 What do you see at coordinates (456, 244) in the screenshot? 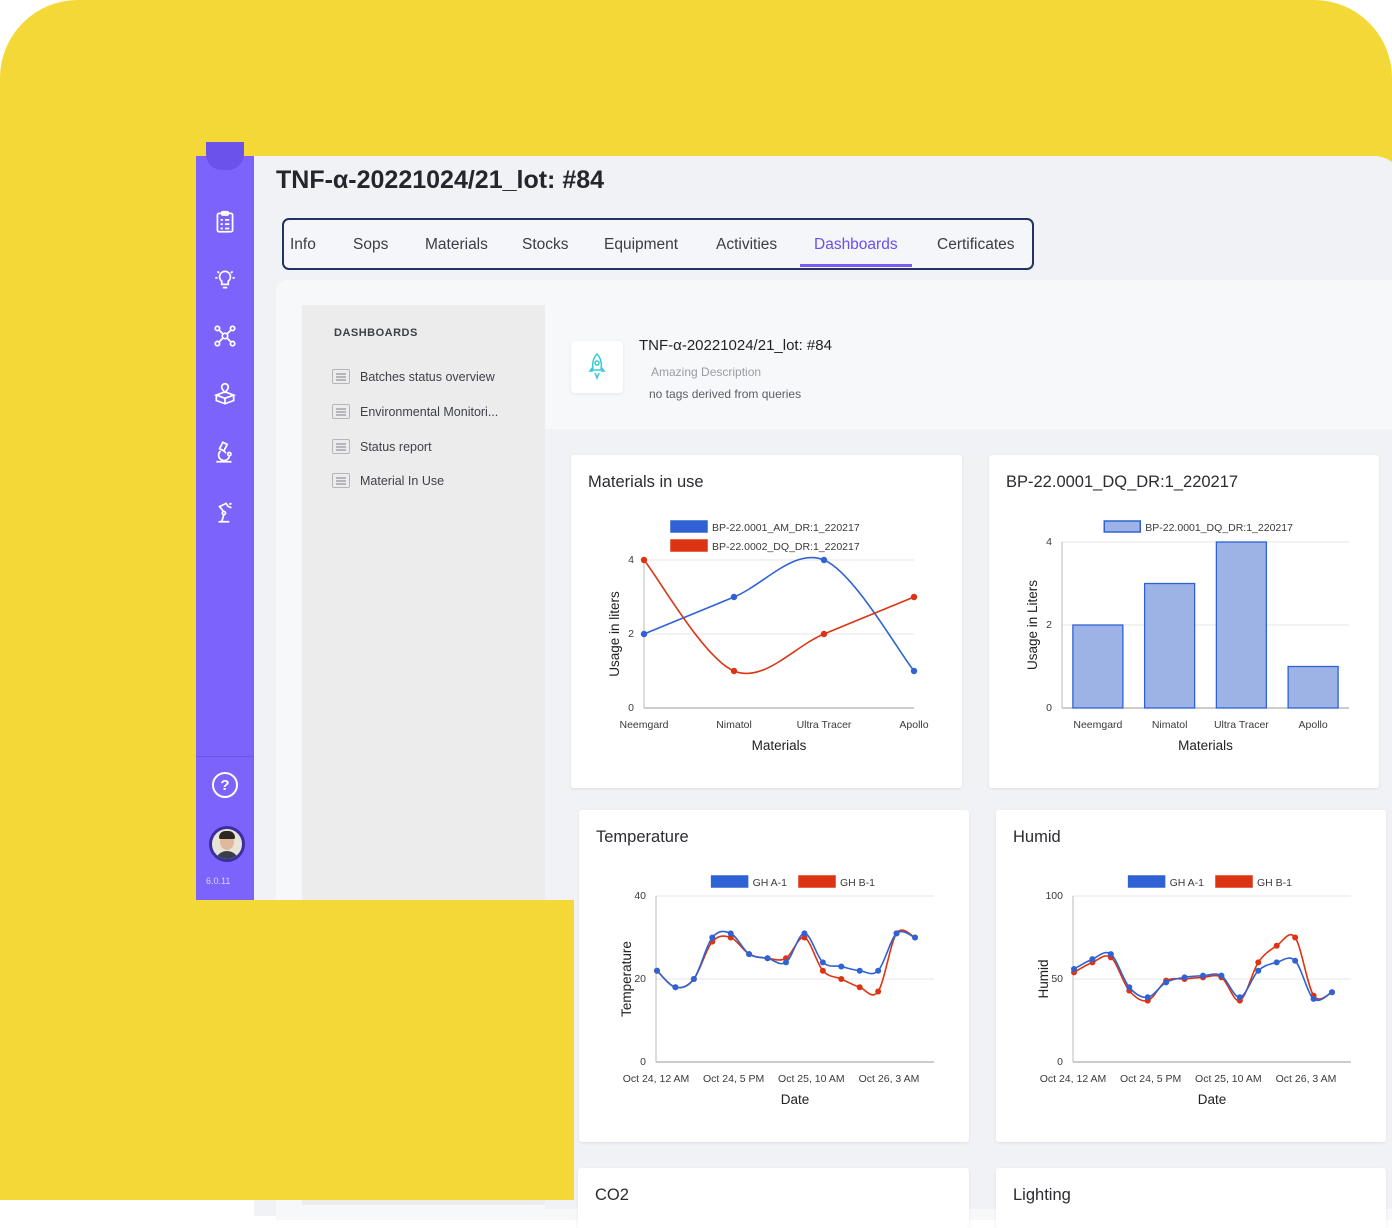
I see `tab-materials: Materials` at bounding box center [456, 244].